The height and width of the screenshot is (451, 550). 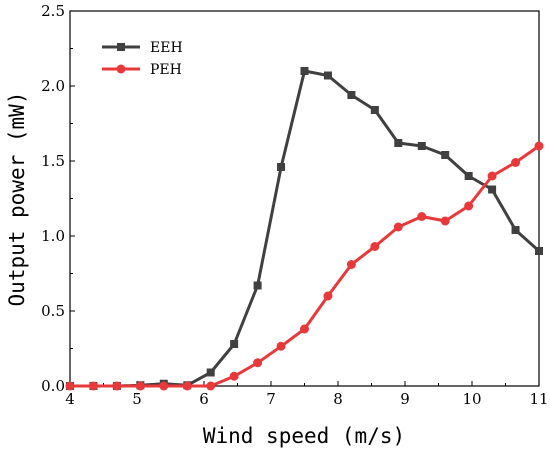 What do you see at coordinates (166, 70) in the screenshot?
I see `legend-label-peh: PEH` at bounding box center [166, 70].